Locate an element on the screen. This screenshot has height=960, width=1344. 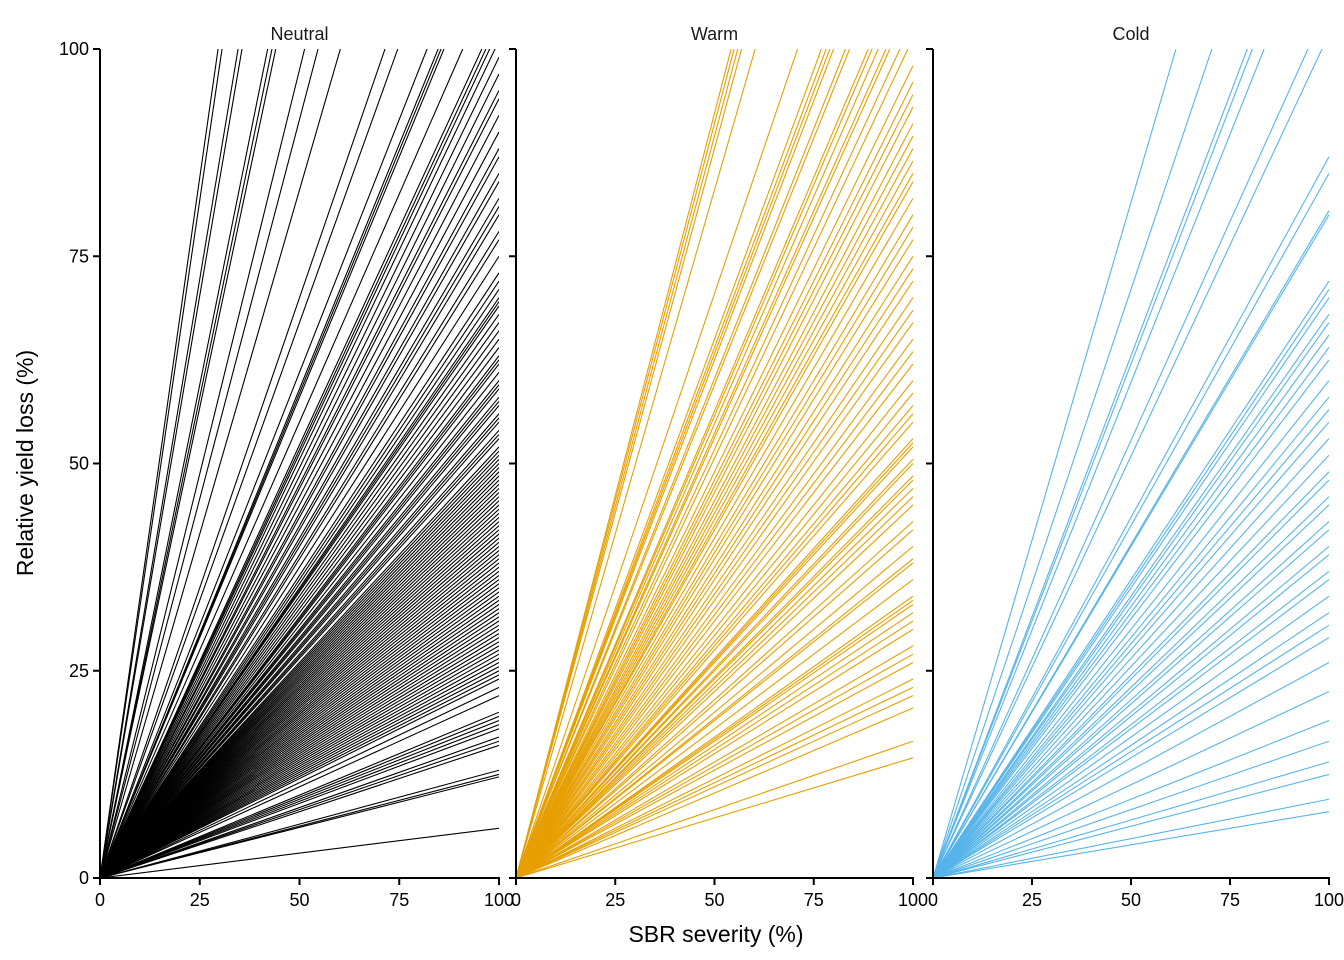
y-tick-label: 25 is located at coordinates (79, 671).